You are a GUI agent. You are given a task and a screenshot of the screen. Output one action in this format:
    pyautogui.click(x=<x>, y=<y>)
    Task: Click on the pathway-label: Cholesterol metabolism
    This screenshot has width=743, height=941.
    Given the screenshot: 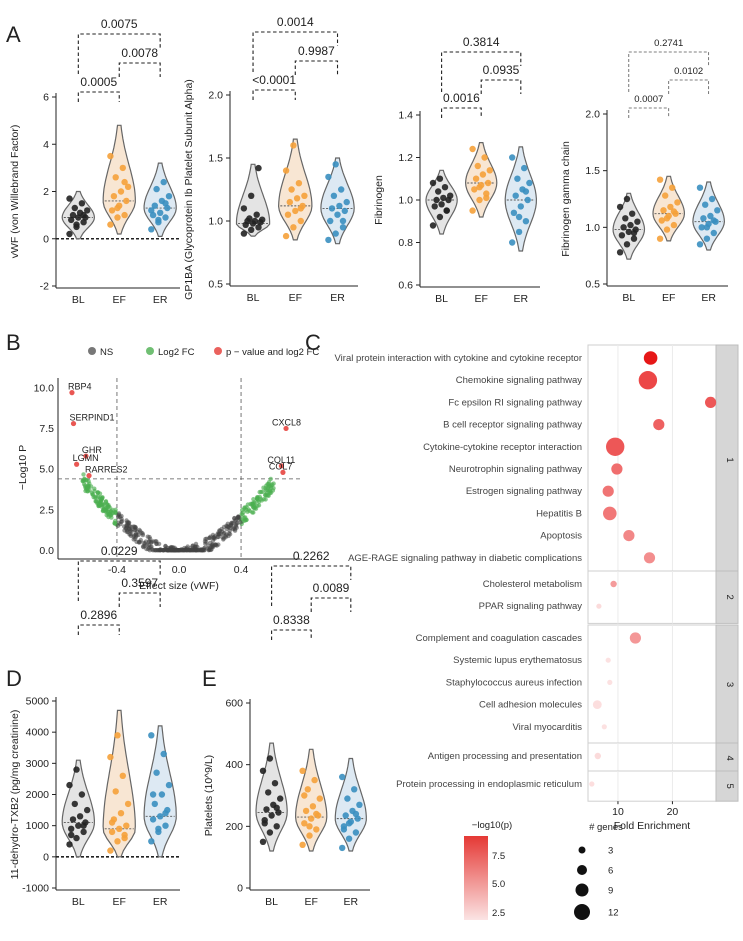 What is the action you would take?
    pyautogui.click(x=532, y=584)
    